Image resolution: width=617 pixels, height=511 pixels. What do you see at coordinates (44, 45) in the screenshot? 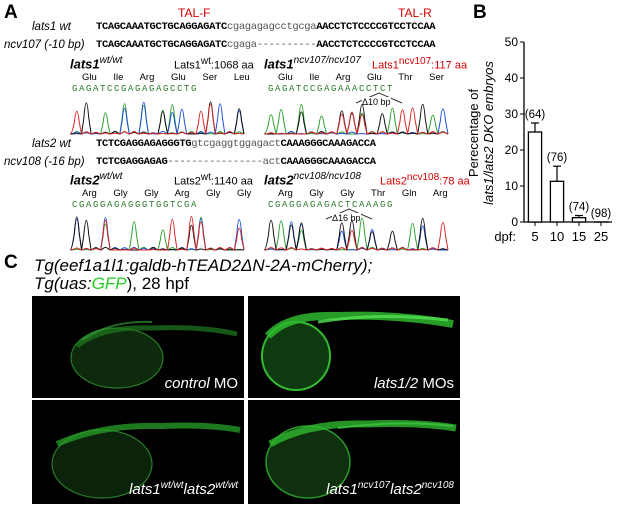
I see `ncv107-label: ncv107 (-10 bp)` at bounding box center [44, 45].